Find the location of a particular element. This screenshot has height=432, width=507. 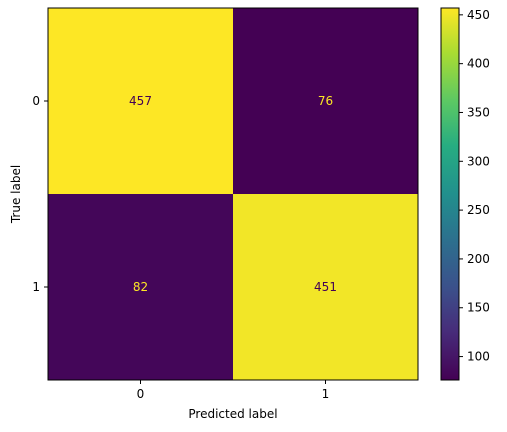

colorbar-tick-label: 300 is located at coordinates (478, 161).